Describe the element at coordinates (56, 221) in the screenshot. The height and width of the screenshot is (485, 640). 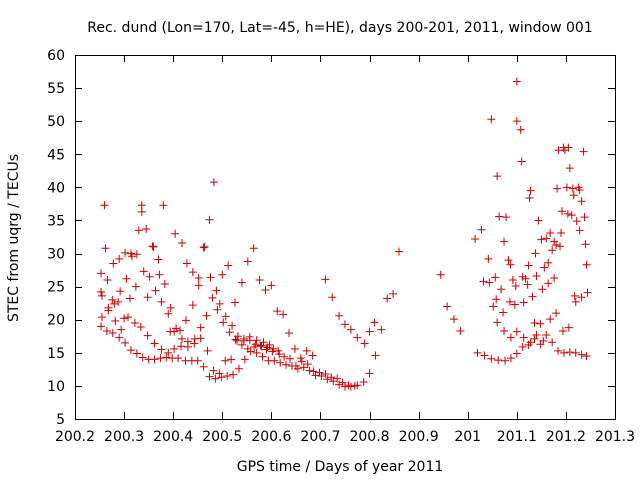
I see `y-tick-label: 35` at that location.